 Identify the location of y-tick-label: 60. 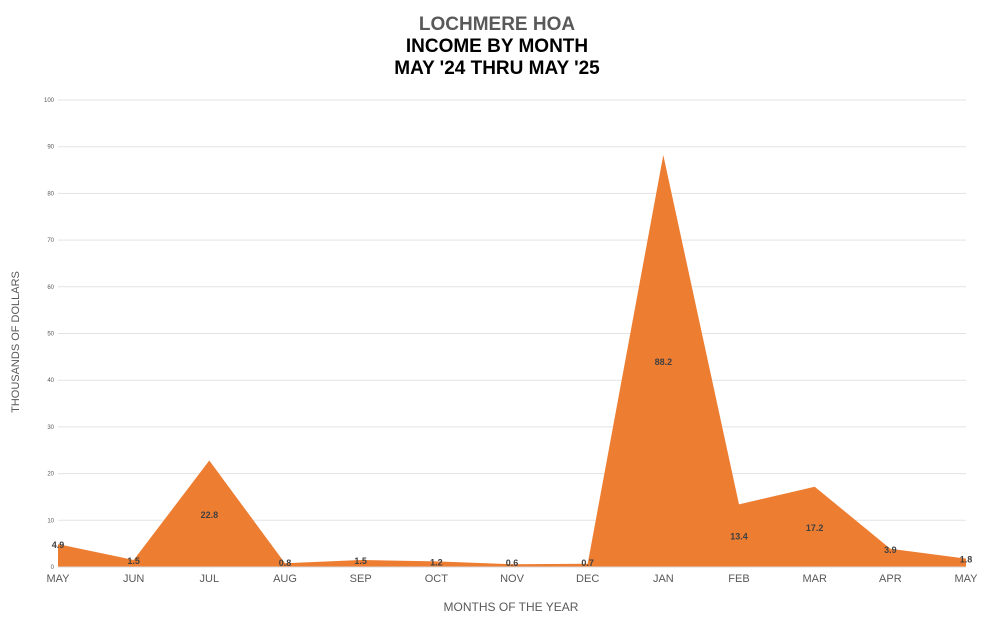
(50, 288).